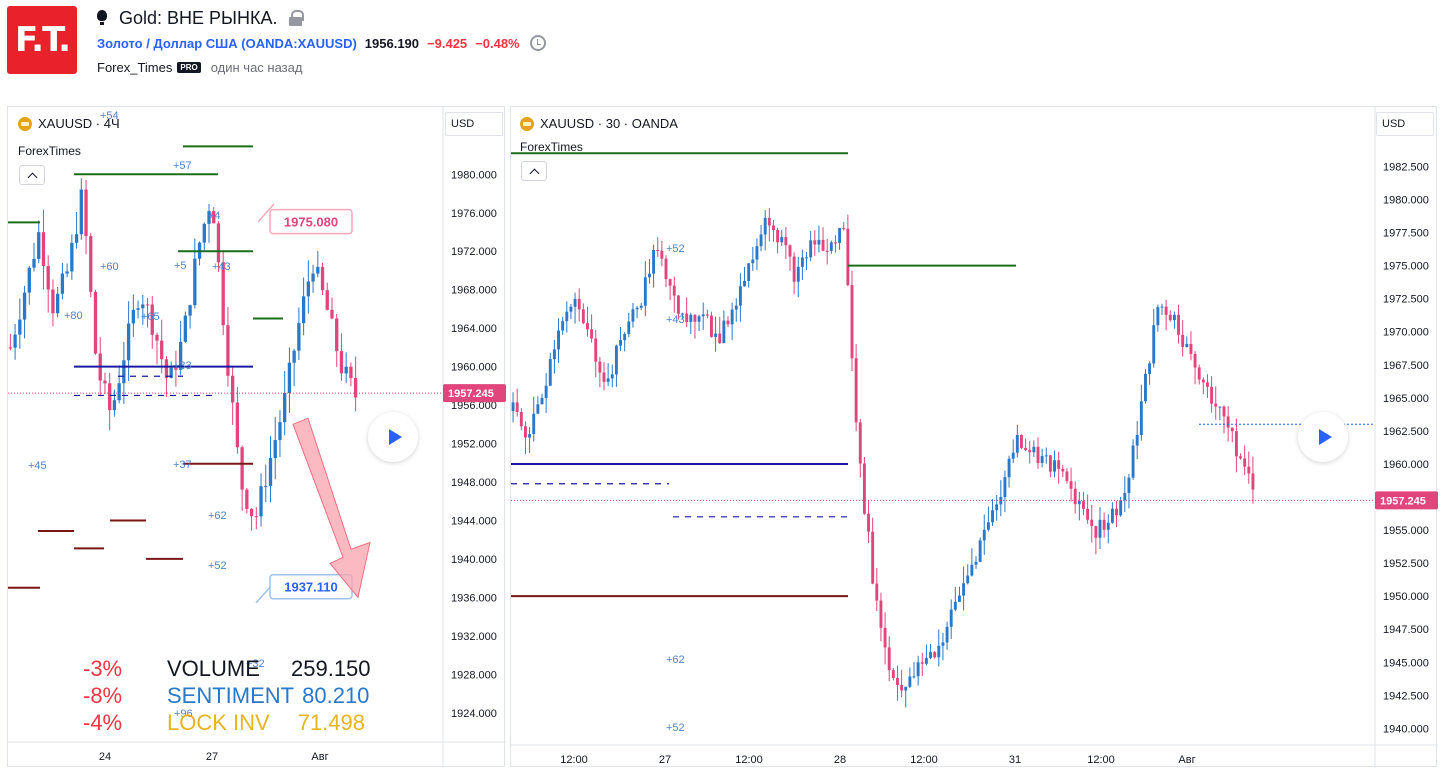 The height and width of the screenshot is (774, 1443). Describe the element at coordinates (42, 40) in the screenshot. I see `ft-logo: F.T.` at that location.